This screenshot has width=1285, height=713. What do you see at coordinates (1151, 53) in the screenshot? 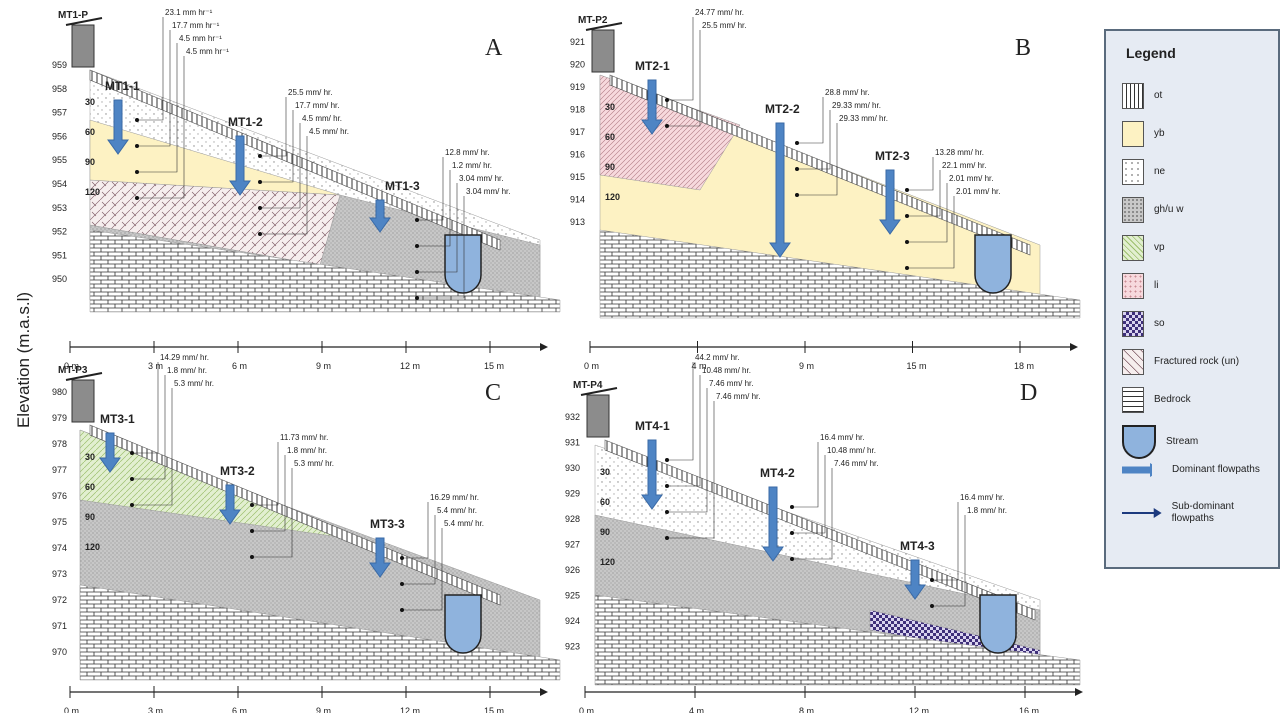
I see `legend-title: Legend` at bounding box center [1151, 53].